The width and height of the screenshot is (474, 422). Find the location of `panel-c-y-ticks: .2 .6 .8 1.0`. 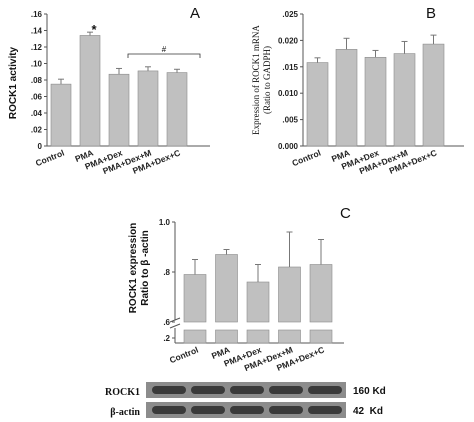

panel-c-y-ticks: .2 .6 .8 1.0 is located at coordinates (167, 280).